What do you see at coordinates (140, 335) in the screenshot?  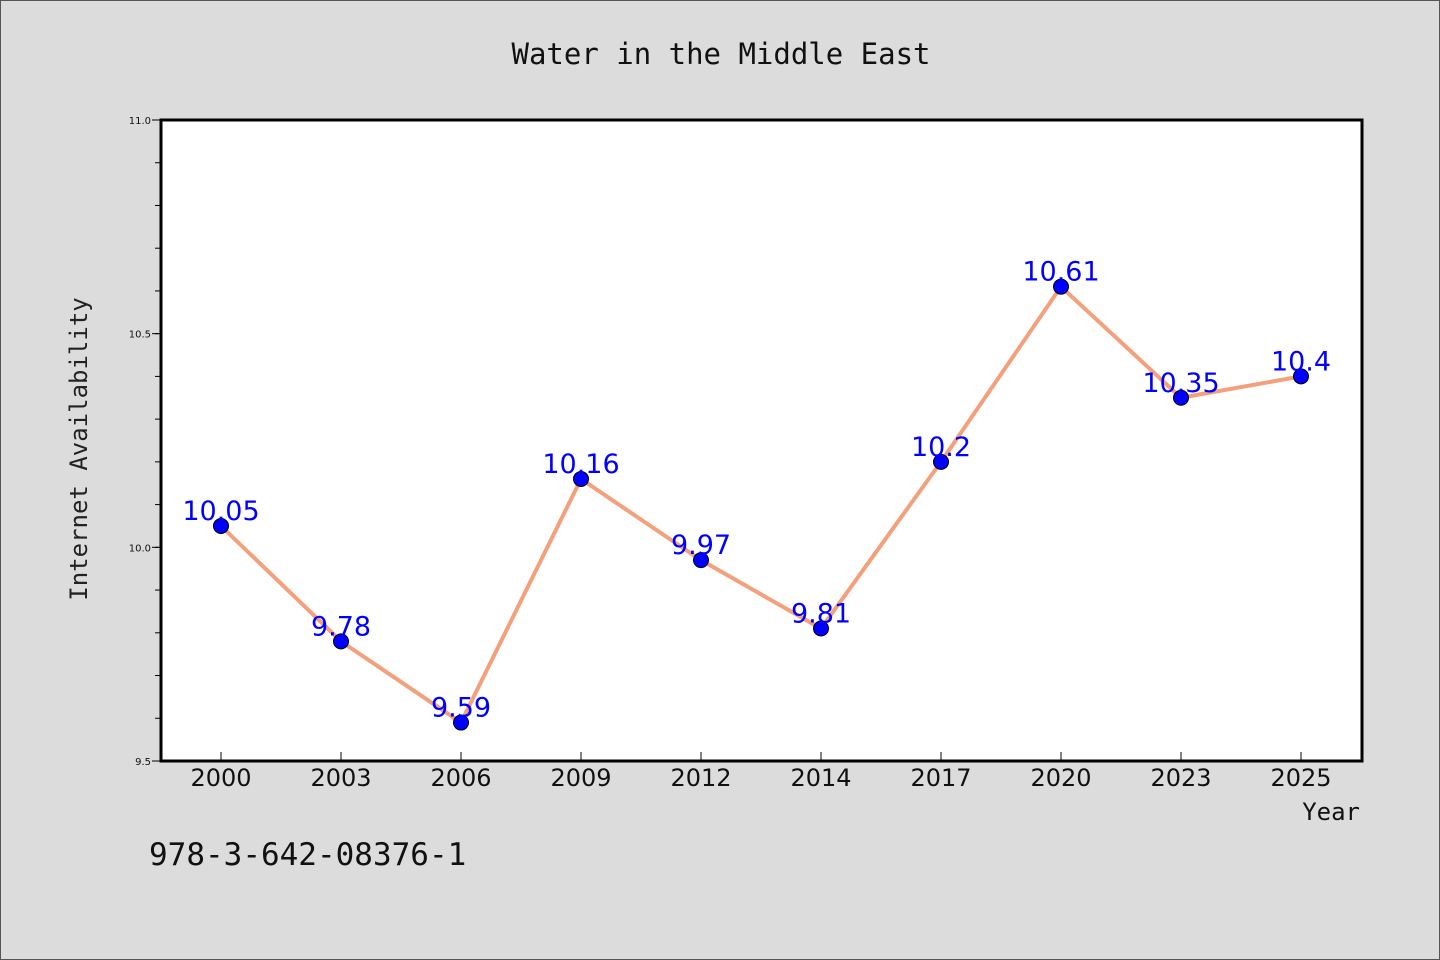 I see `y-tick-label: 10.5` at bounding box center [140, 335].